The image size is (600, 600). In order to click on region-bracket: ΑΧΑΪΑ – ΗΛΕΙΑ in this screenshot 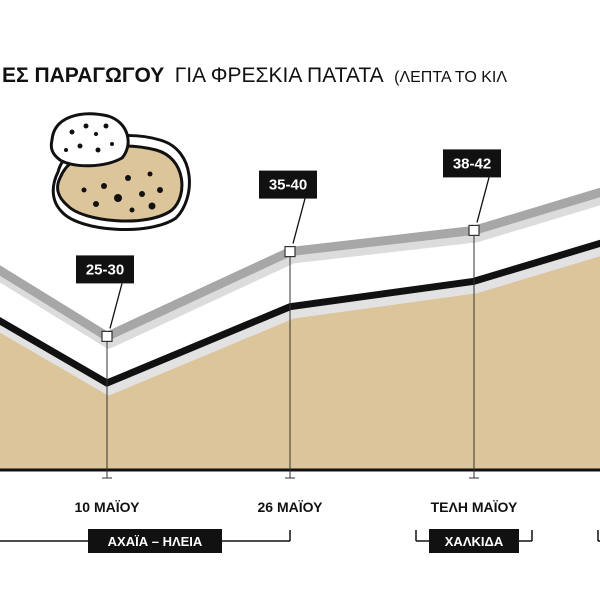, I will do `click(145, 541)`.